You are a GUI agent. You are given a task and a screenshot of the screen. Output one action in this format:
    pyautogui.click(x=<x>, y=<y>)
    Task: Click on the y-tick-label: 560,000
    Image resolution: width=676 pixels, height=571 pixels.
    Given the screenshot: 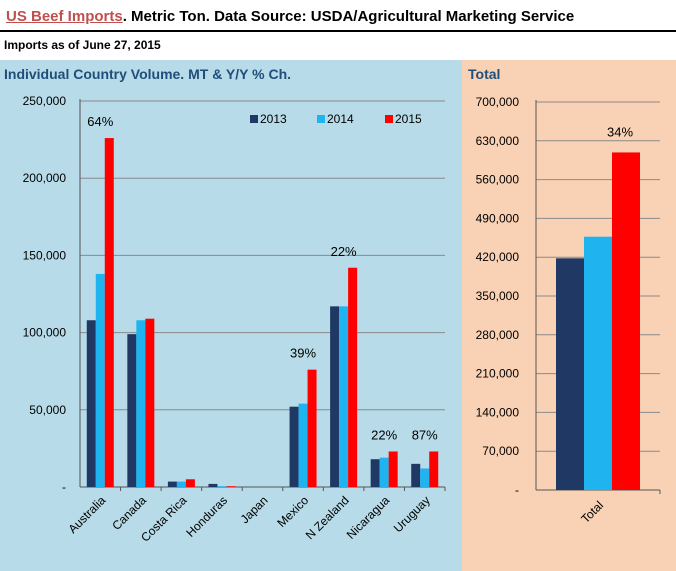 What is the action you would take?
    pyautogui.click(x=498, y=180)
    